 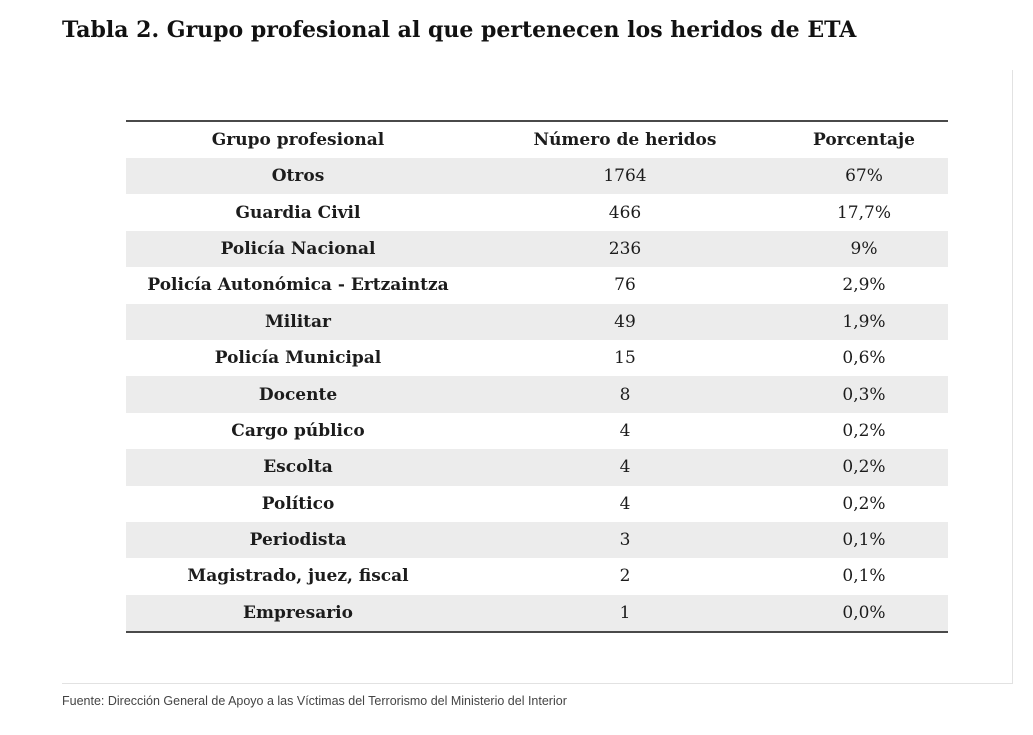 What do you see at coordinates (537, 540) in the screenshot?
I see `table-row: Periodista 3 0,1%` at bounding box center [537, 540].